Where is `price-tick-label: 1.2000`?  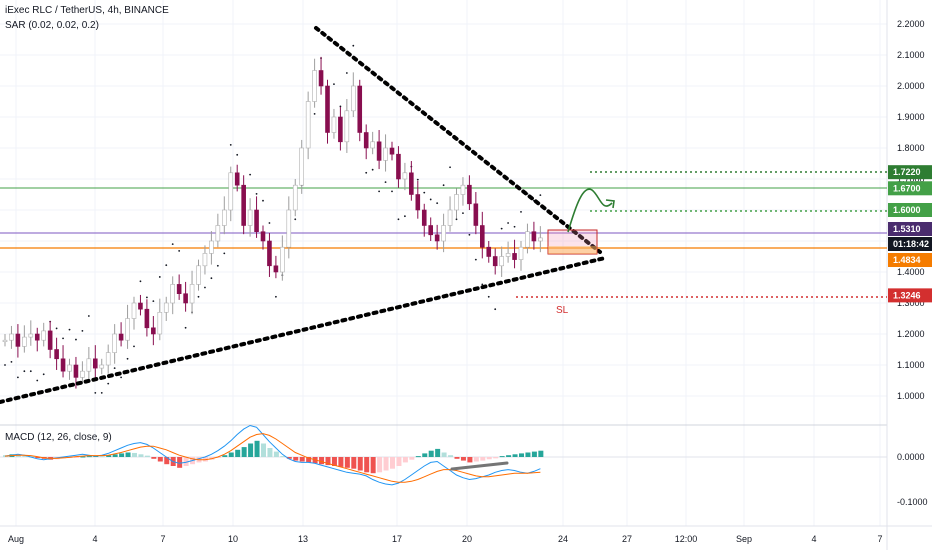 price-tick-label: 1.2000 is located at coordinates (911, 334).